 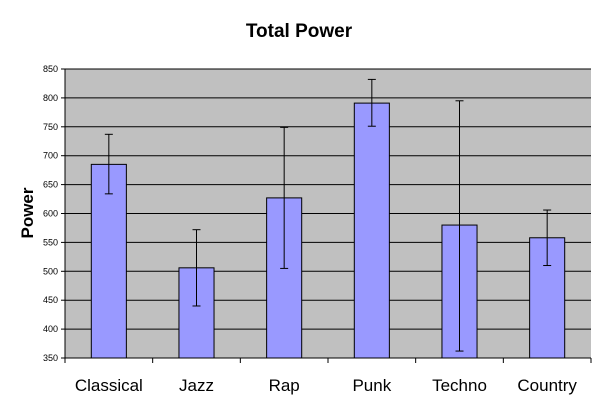 I want to click on error-bar-jazz, so click(x=196, y=268).